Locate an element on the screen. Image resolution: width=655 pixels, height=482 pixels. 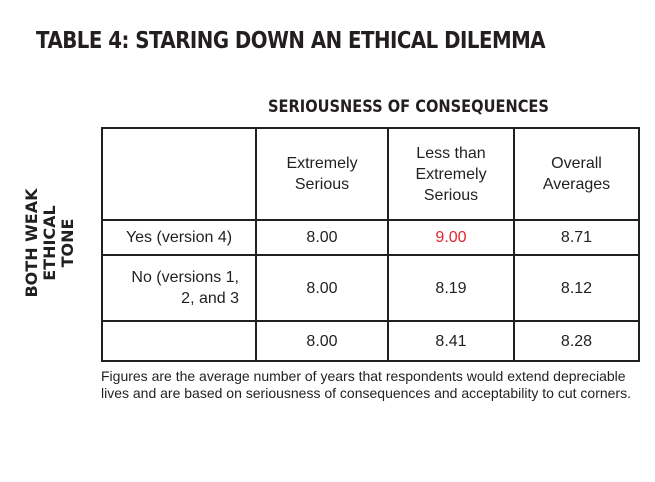
table-cell: 8.28 is located at coordinates (576, 341).